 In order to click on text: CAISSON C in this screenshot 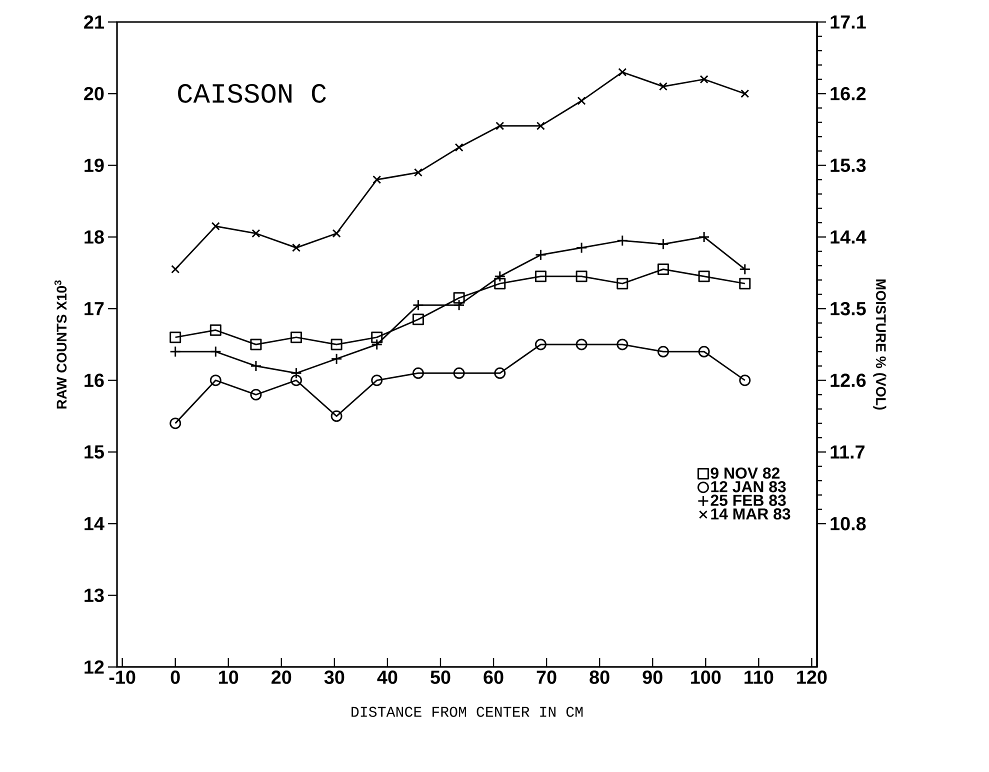, I will do `click(252, 93)`.